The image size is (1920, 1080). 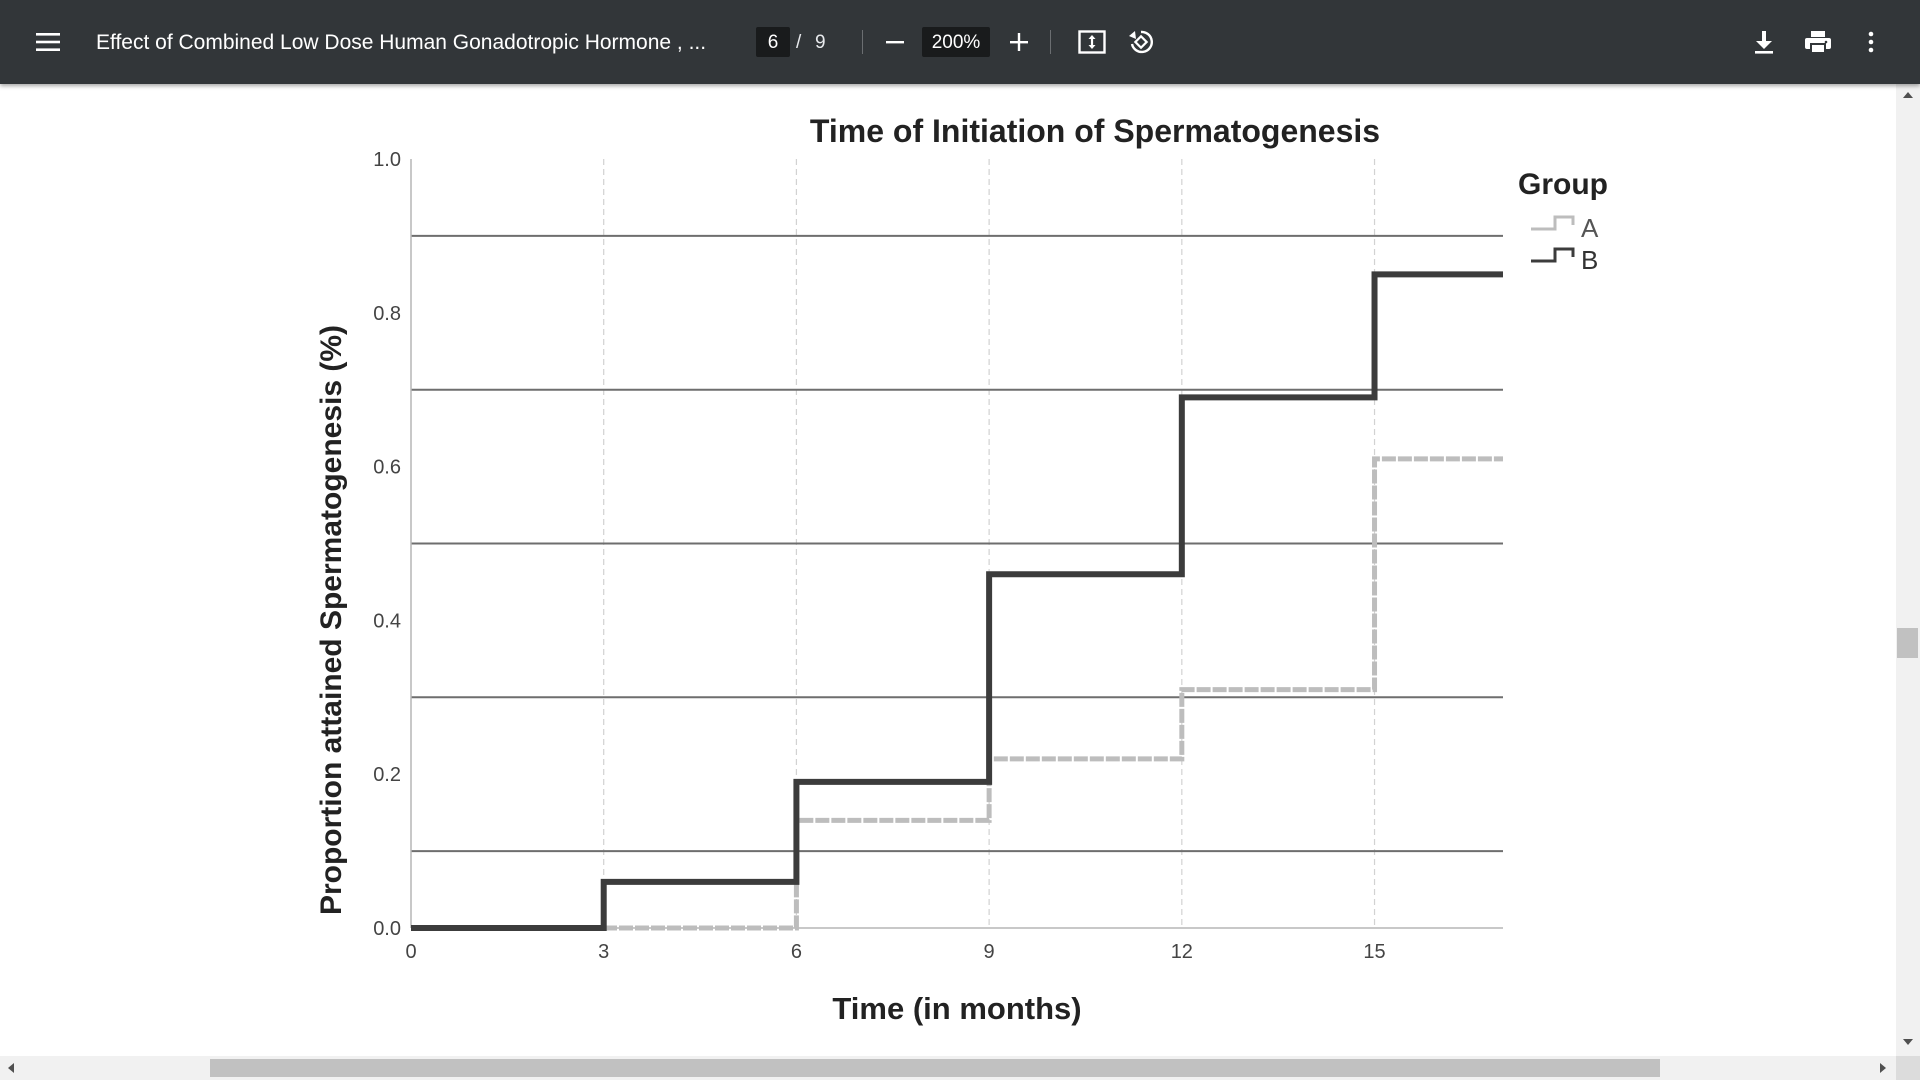 I want to click on x-tick-label: 12, so click(x=1182, y=952).